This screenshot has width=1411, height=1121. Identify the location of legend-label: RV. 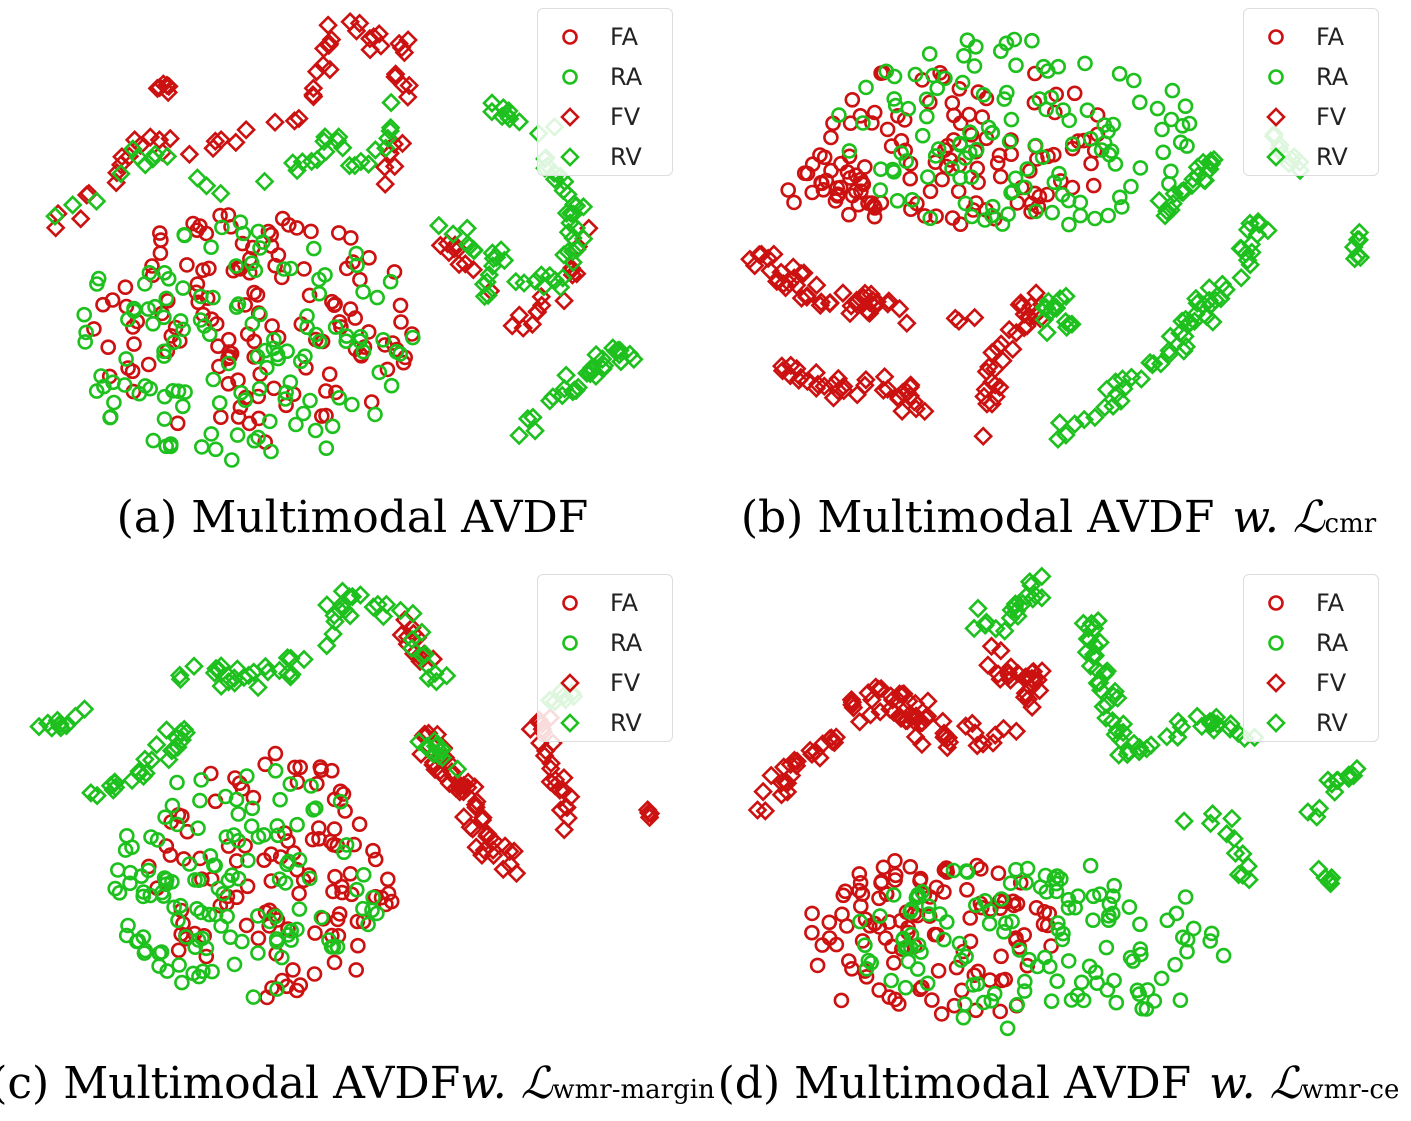
(1332, 157).